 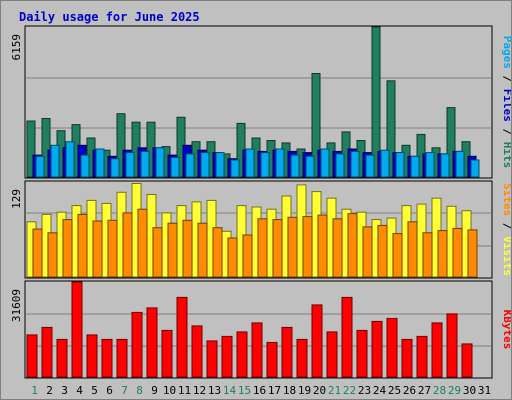 I want to click on x-tick-label: 20, so click(x=319, y=390).